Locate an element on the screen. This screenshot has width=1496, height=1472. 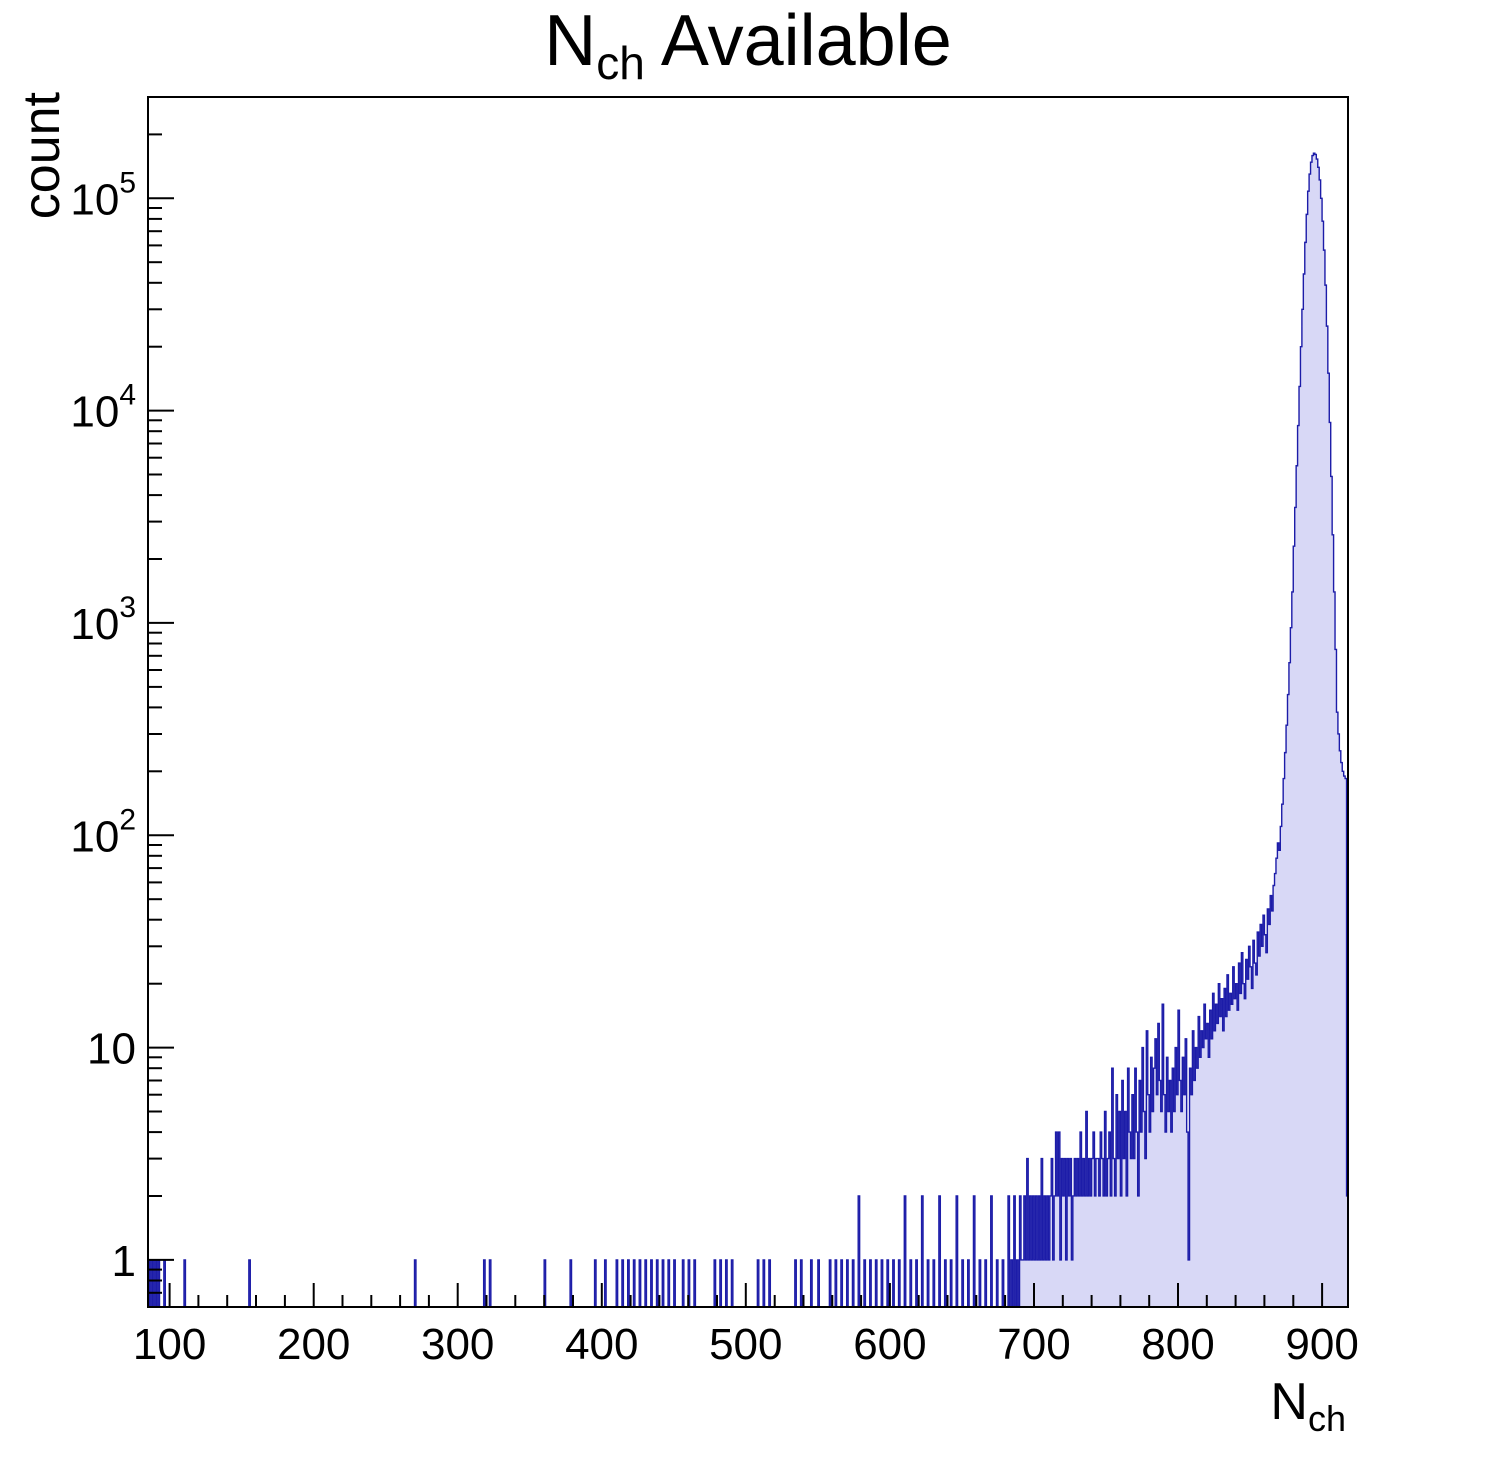
x-axis-title-main: N is located at coordinates (1289, 1402).